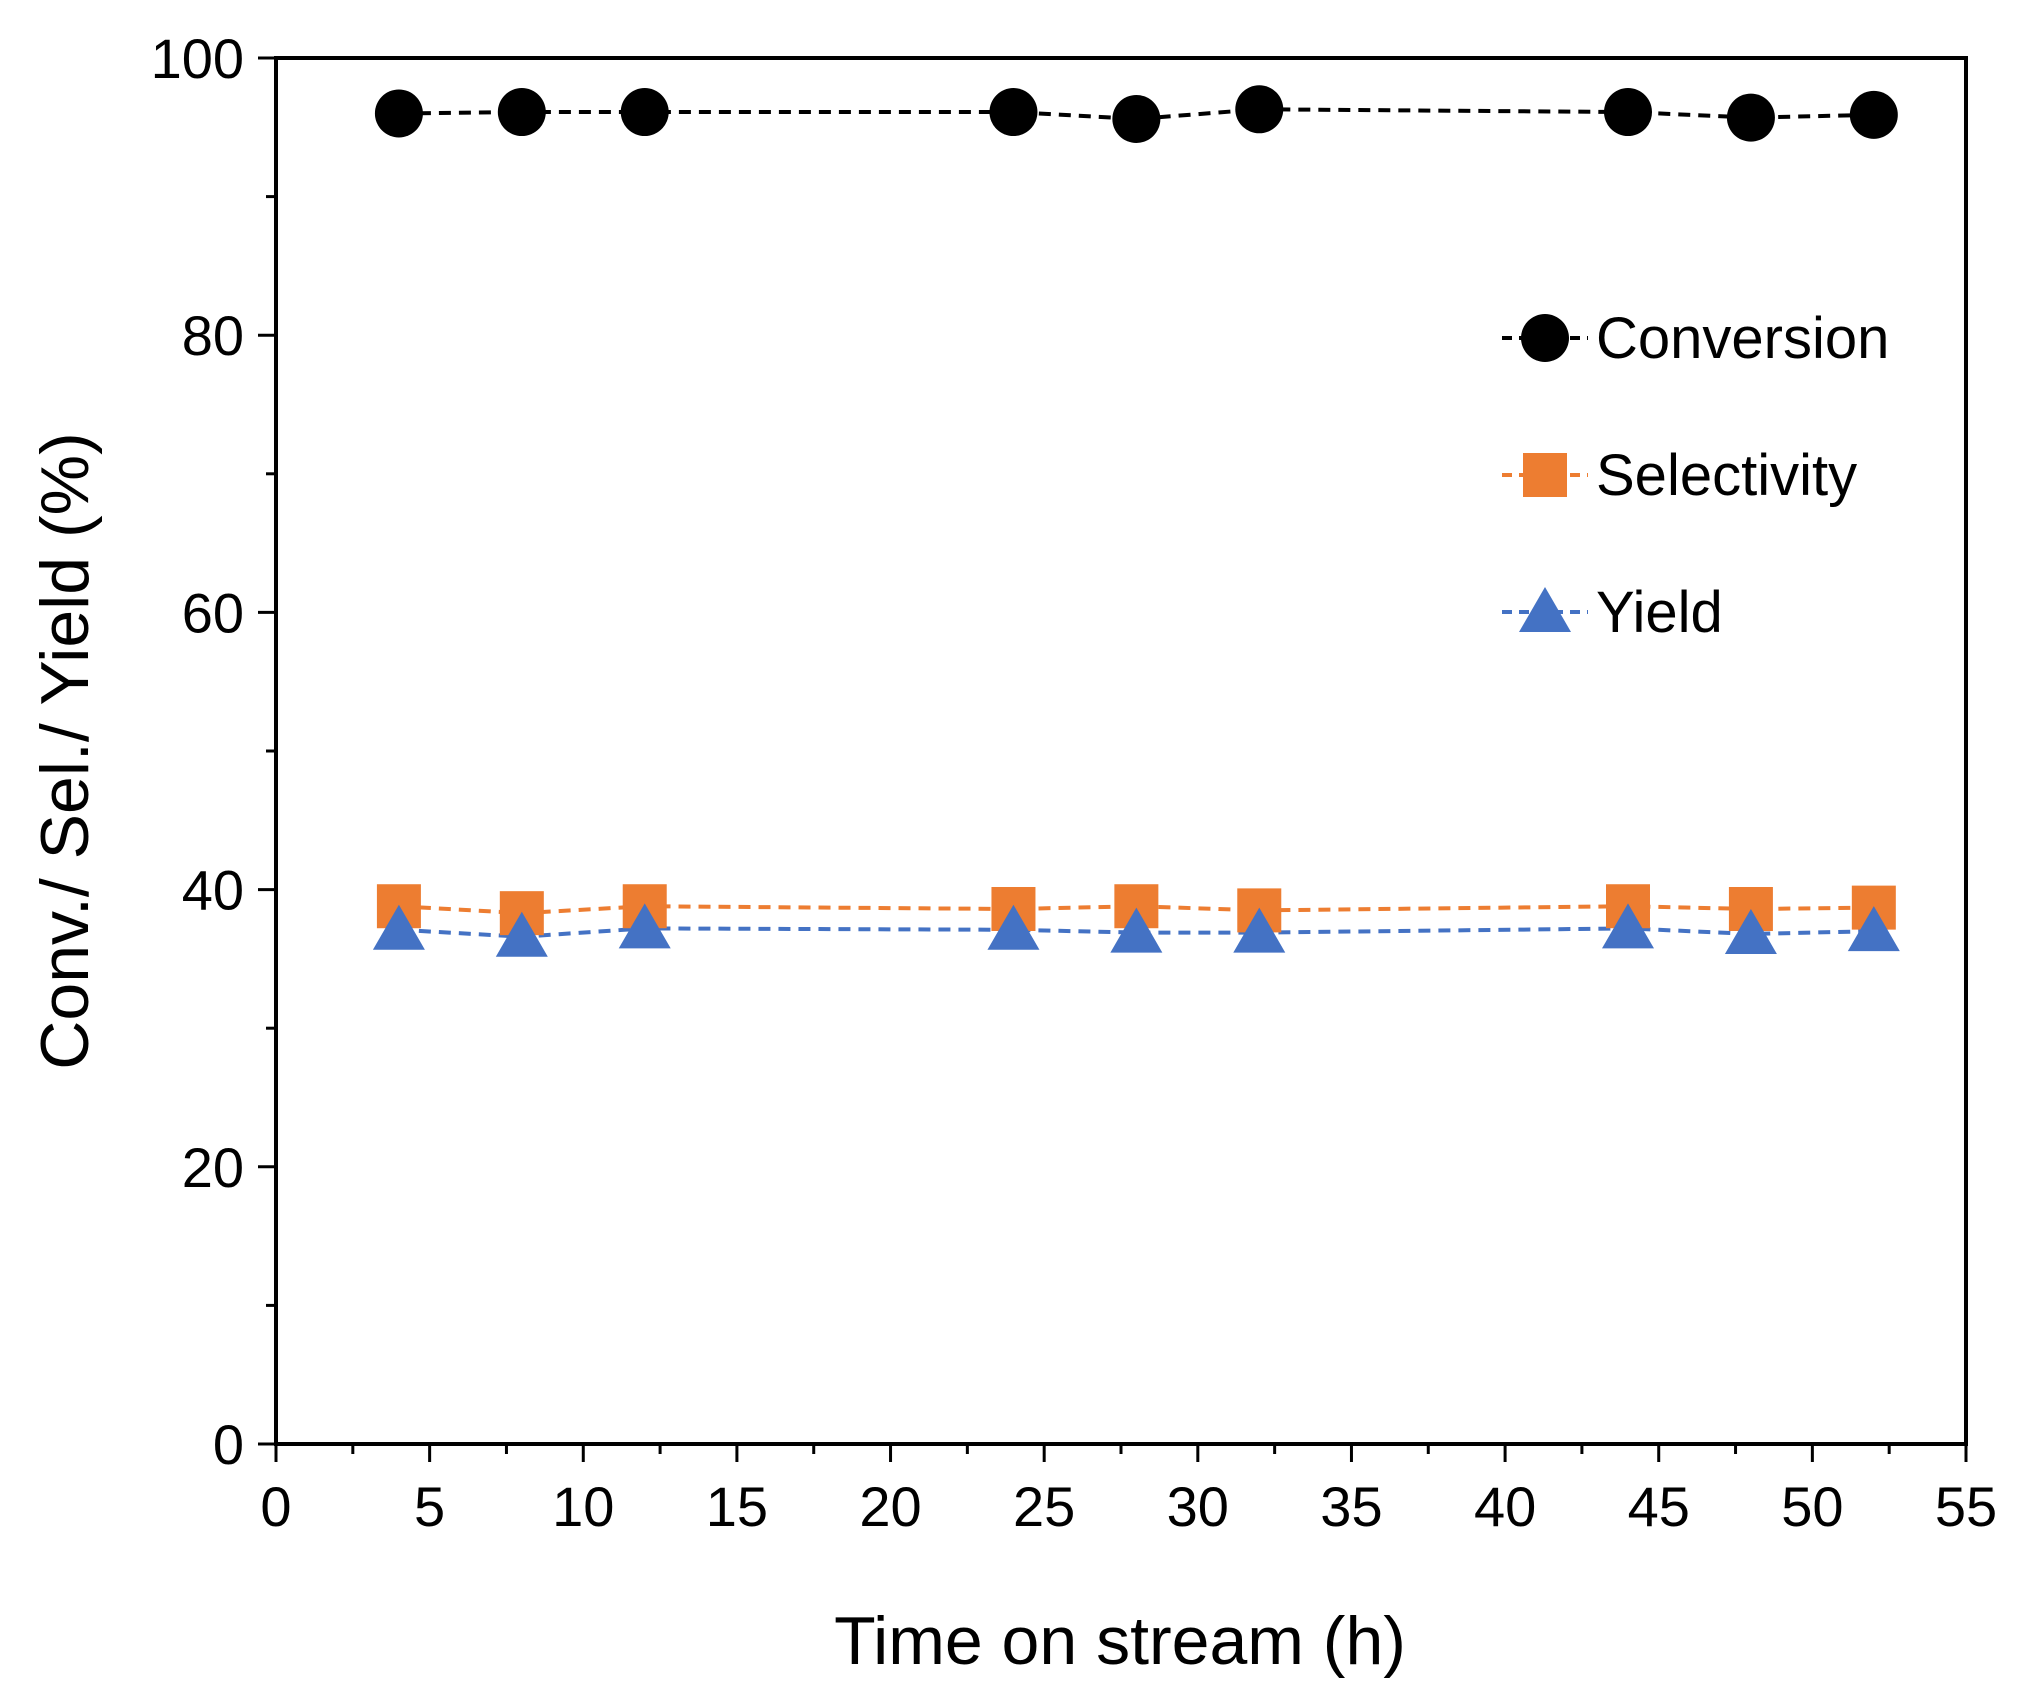 Image resolution: width=2028 pixels, height=1700 pixels. I want to click on y-tick-label: 80, so click(213, 335).